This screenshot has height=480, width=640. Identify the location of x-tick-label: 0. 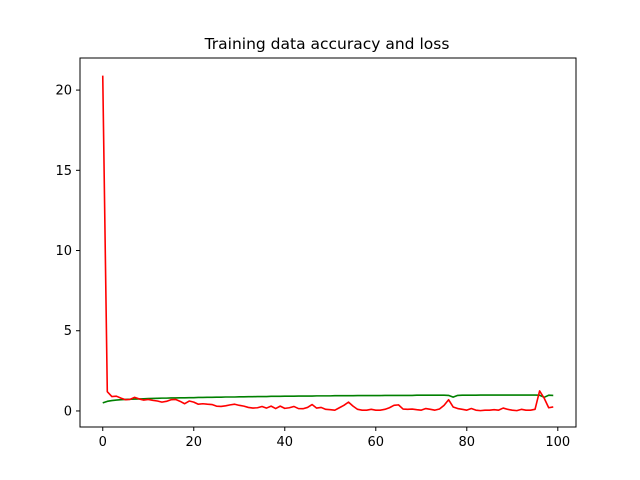
(103, 442).